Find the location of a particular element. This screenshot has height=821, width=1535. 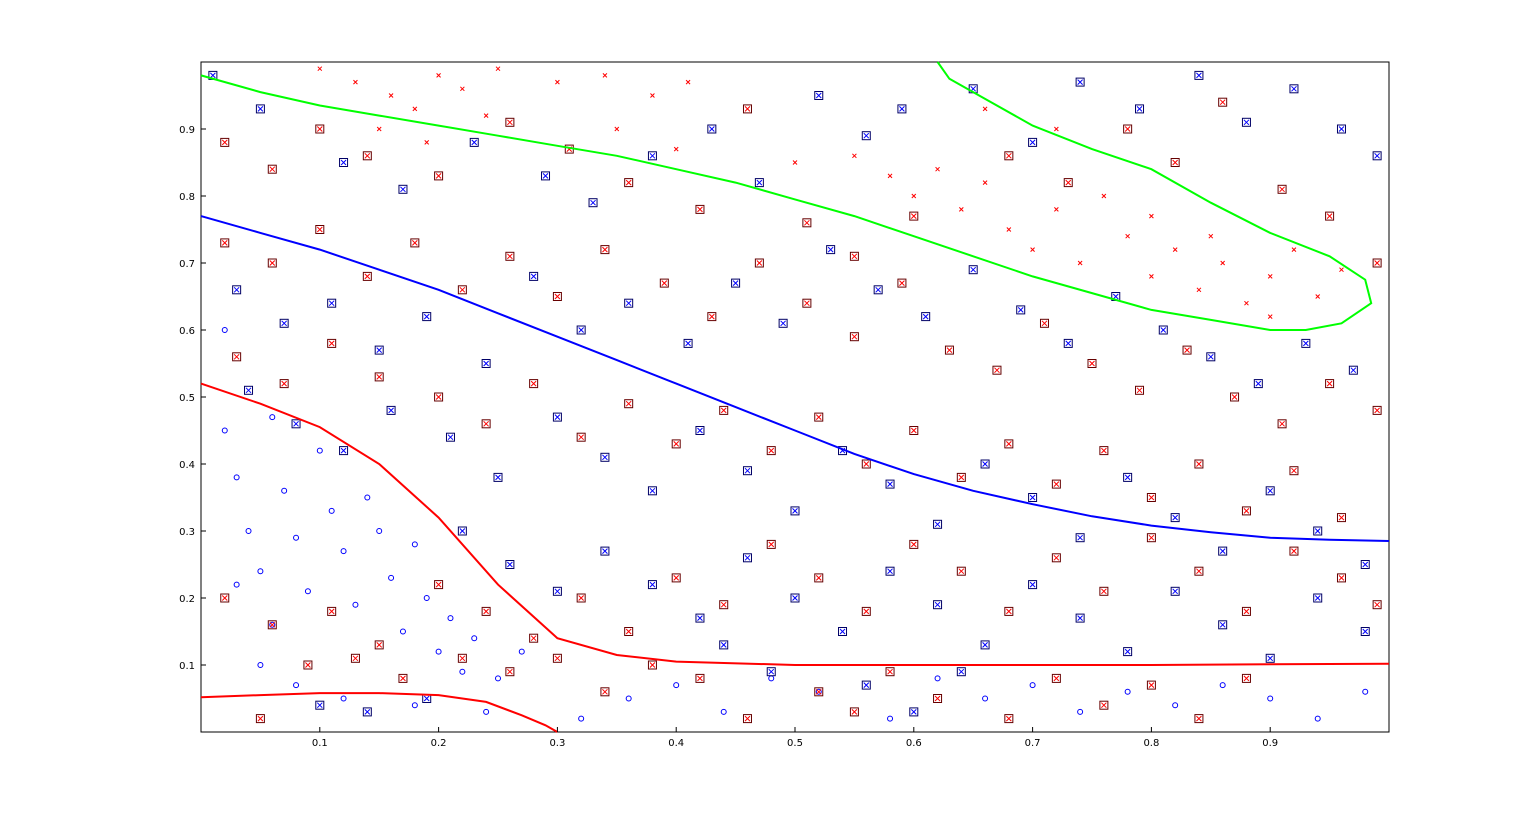

x-tick-label: 0.7 is located at coordinates (1033, 743).